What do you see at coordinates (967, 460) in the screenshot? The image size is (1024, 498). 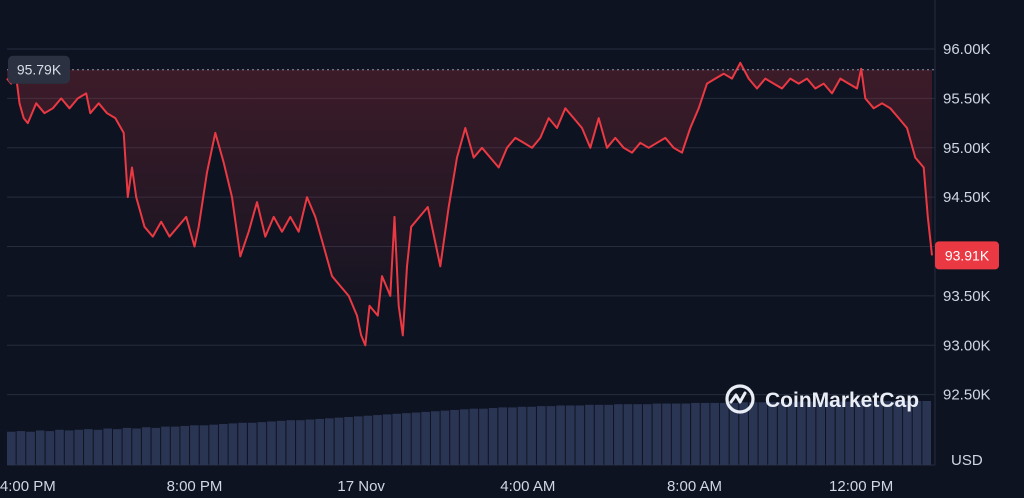 I see `currency-label: USD` at bounding box center [967, 460].